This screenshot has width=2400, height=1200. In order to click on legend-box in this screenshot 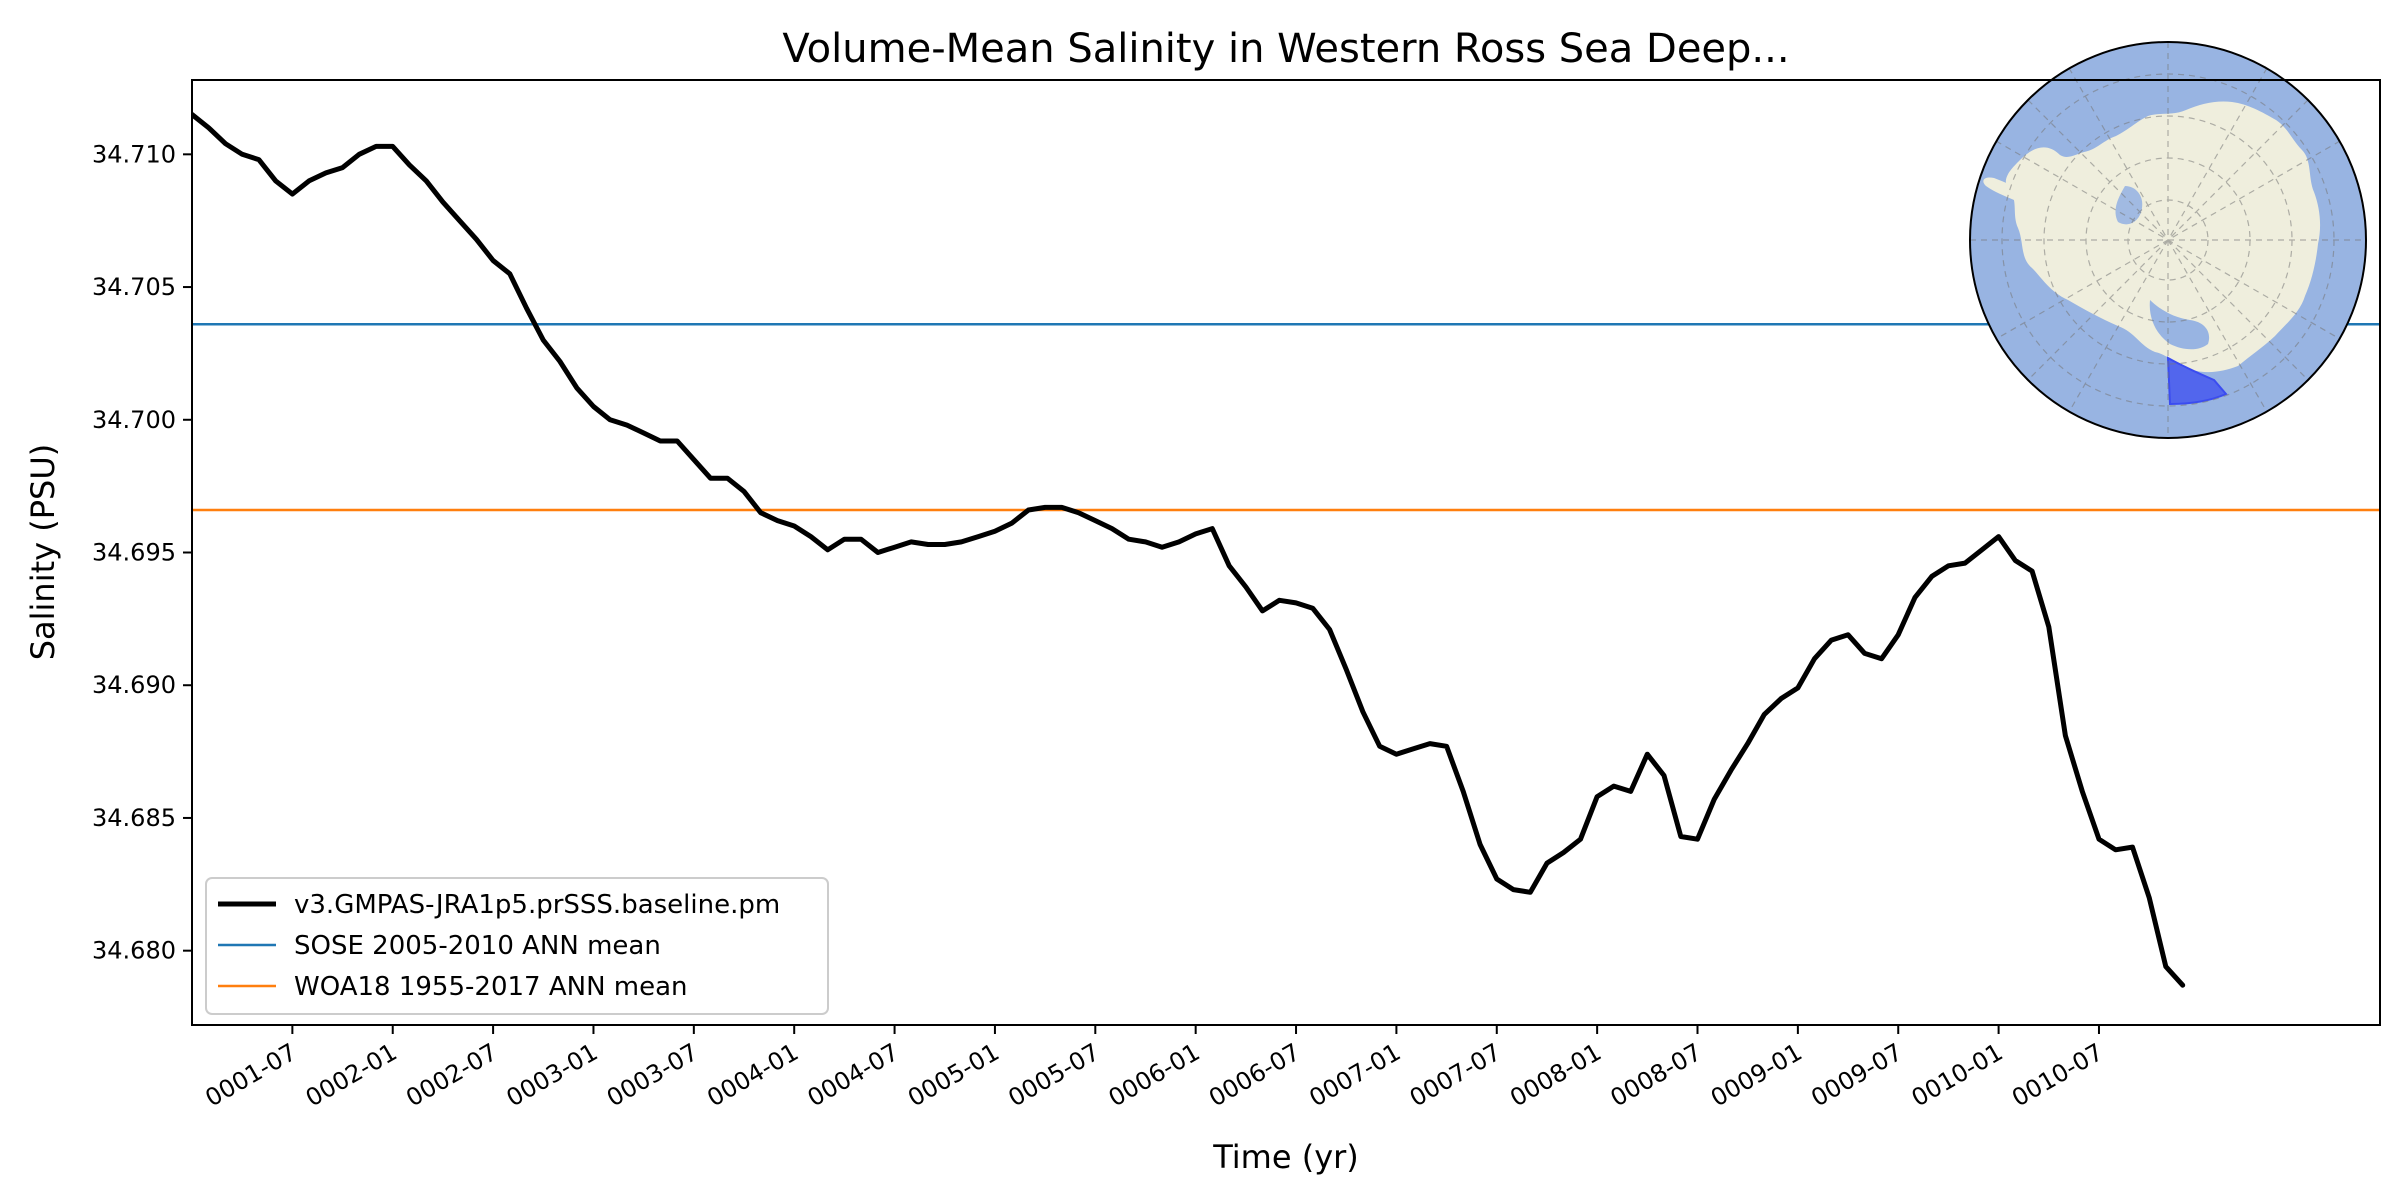, I will do `click(517, 946)`.